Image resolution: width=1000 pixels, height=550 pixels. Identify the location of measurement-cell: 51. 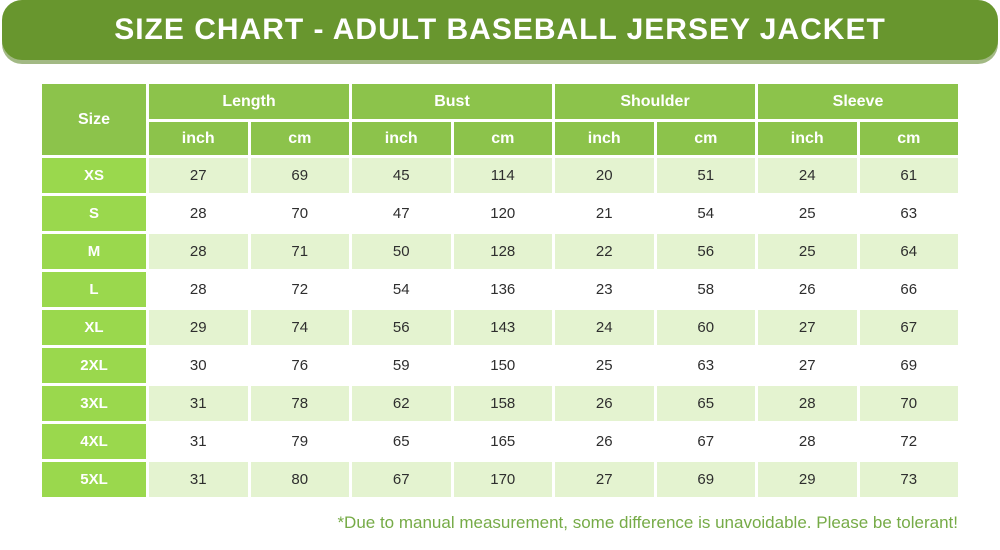
(705, 175).